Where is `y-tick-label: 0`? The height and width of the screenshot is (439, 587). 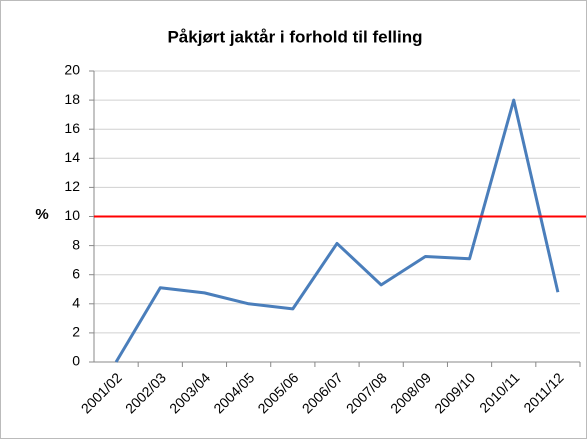
y-tick-label: 0 is located at coordinates (76, 361).